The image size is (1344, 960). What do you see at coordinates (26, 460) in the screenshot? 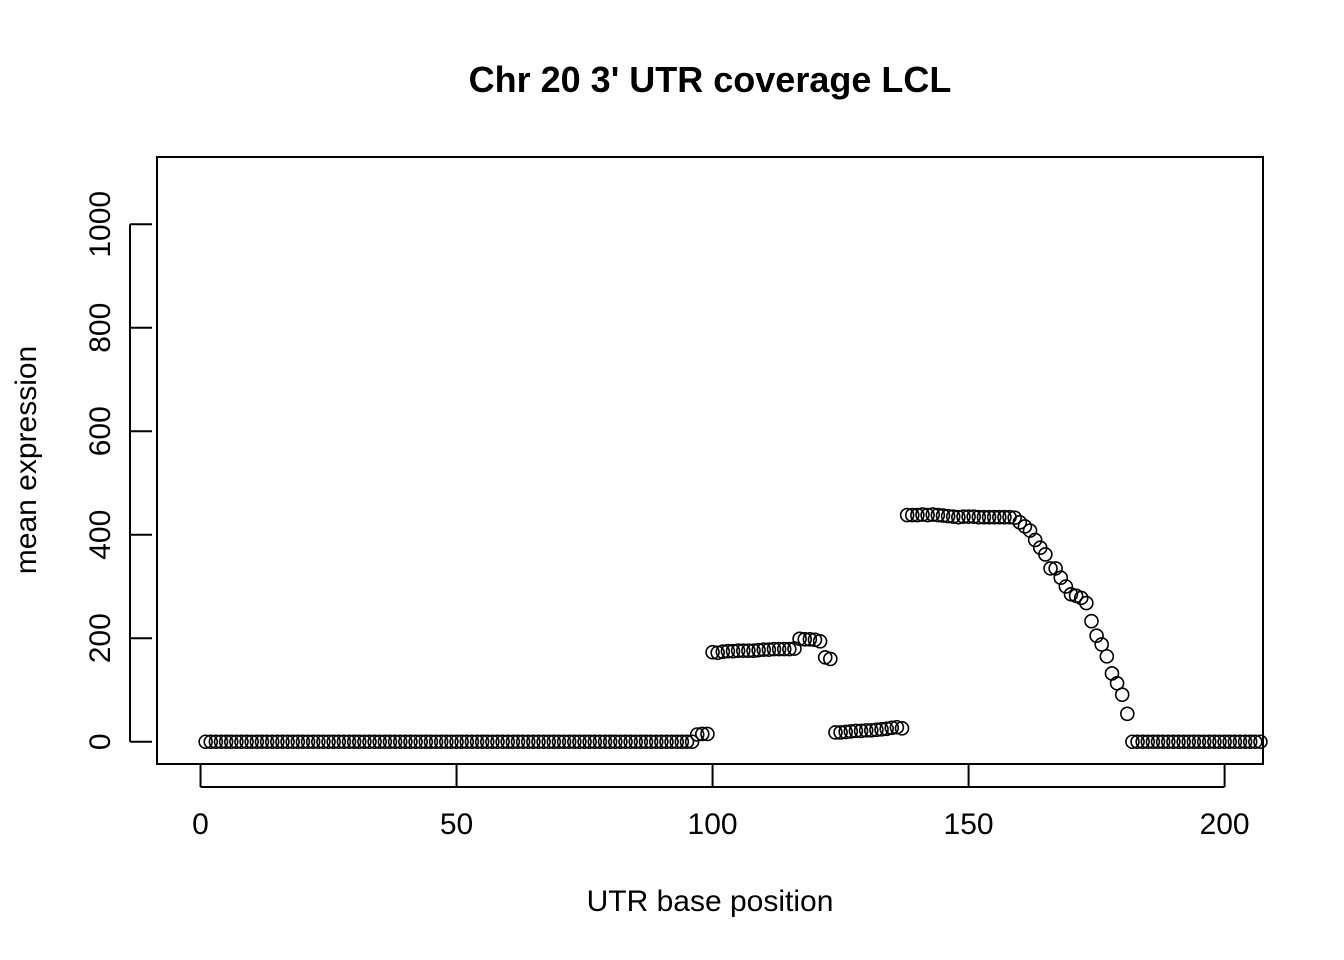
I see `y-axis-label: mean expression` at bounding box center [26, 460].